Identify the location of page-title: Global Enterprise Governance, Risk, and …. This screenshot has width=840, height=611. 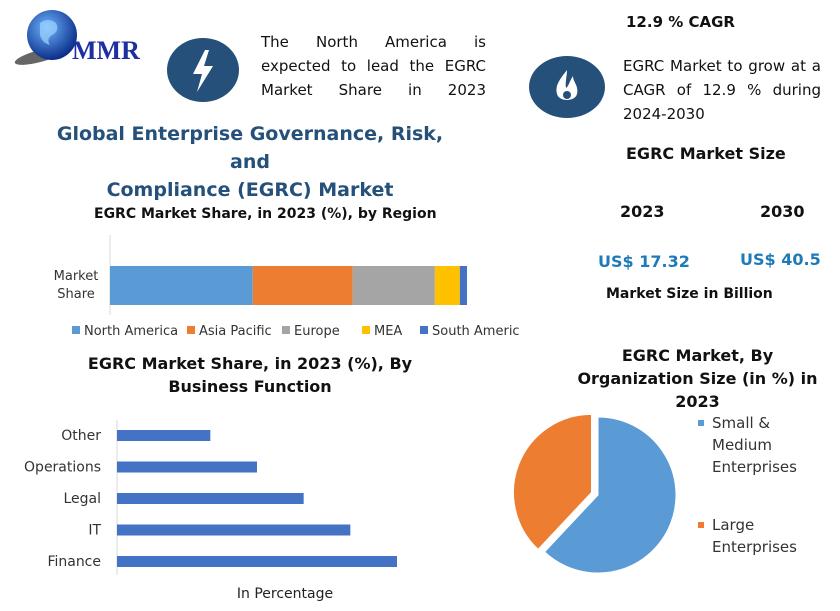
(250, 162).